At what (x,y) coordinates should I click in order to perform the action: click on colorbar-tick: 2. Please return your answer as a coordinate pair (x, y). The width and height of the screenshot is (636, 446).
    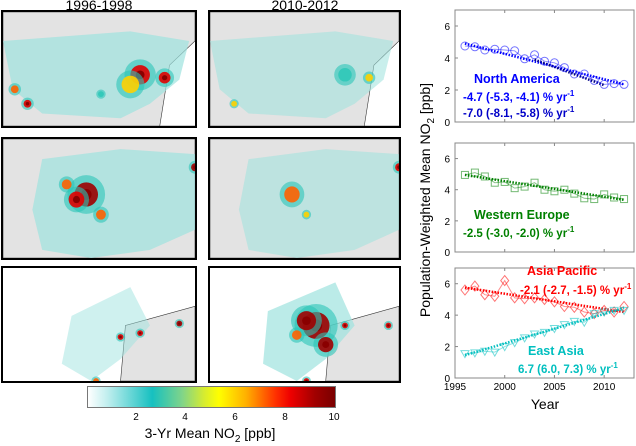
    Looking at the image, I should click on (136, 417).